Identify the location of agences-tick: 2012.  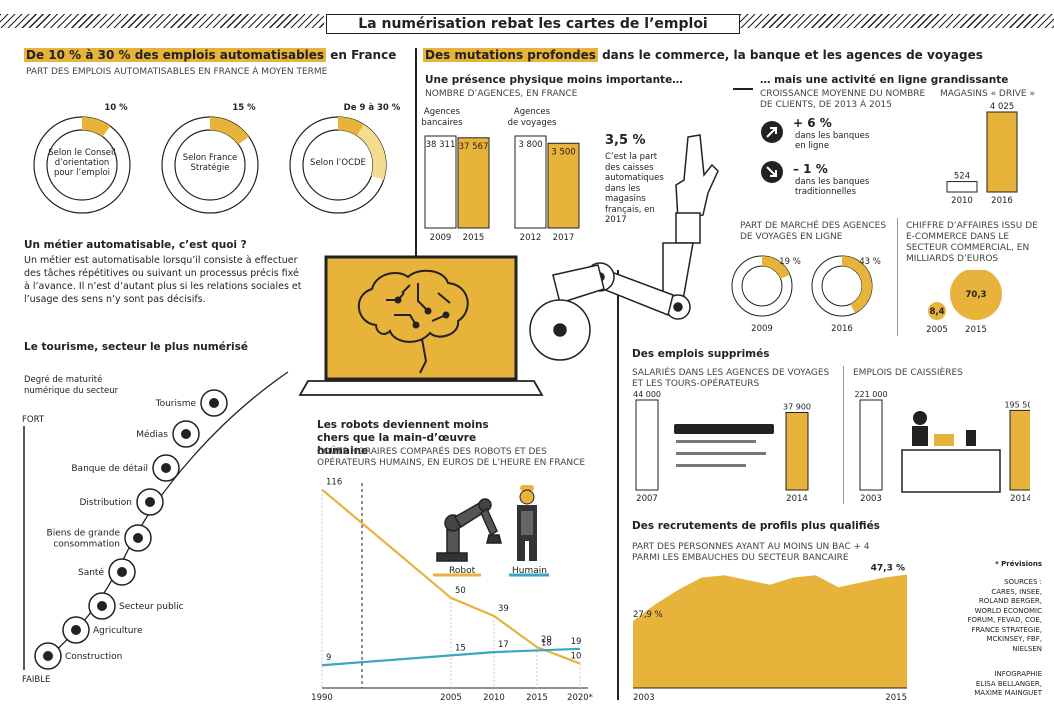
(531, 238).